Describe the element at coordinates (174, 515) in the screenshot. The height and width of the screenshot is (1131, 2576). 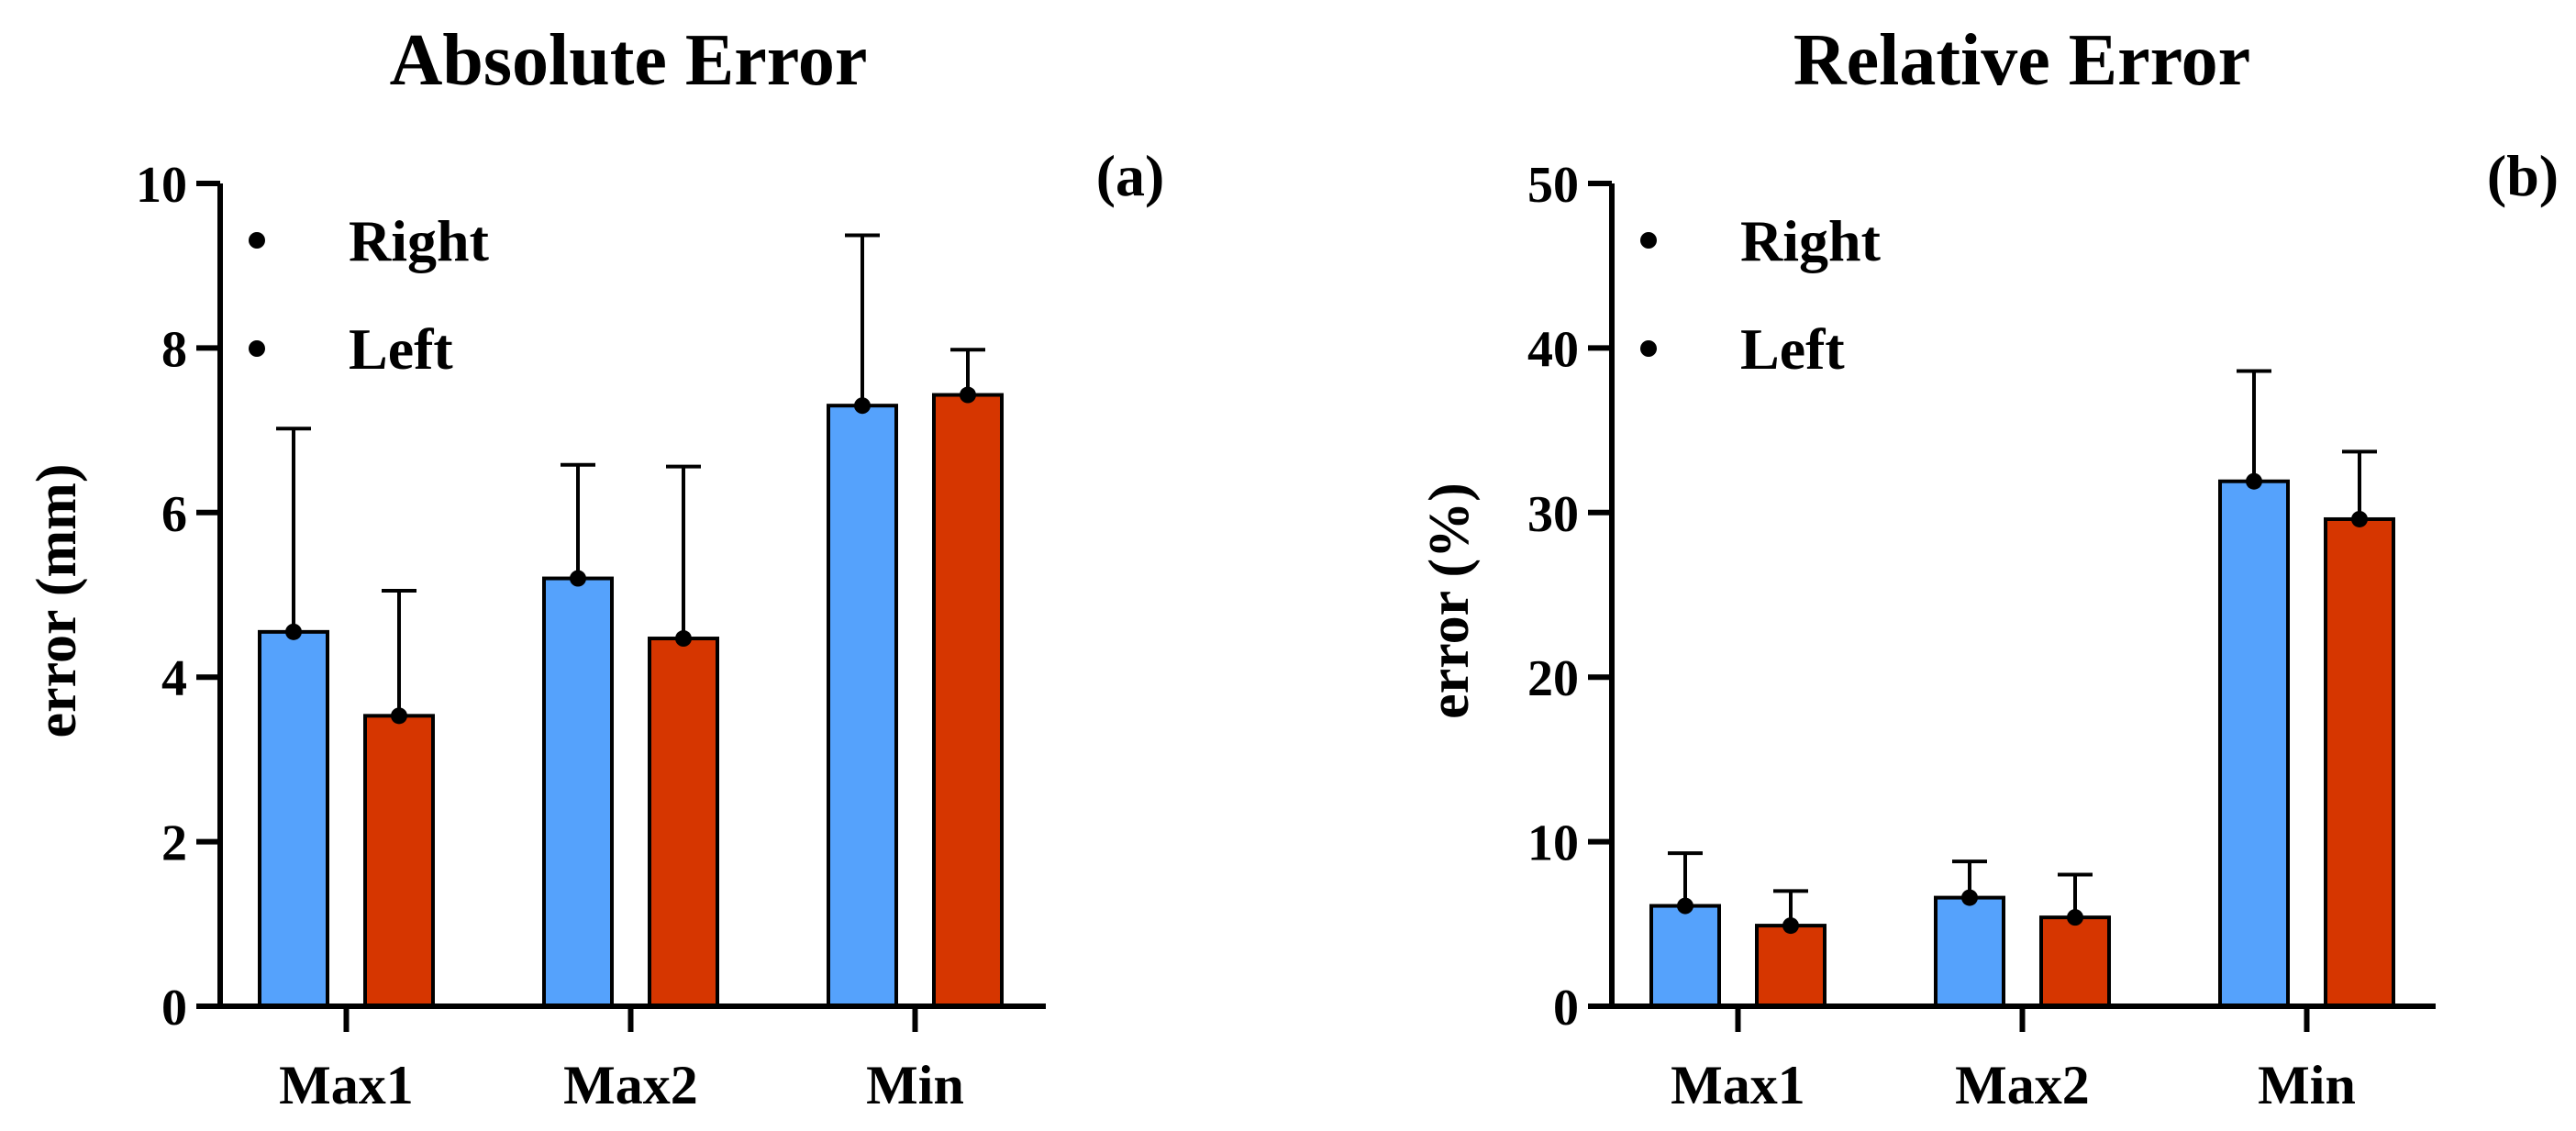
I see `y-tick-label: 6` at that location.